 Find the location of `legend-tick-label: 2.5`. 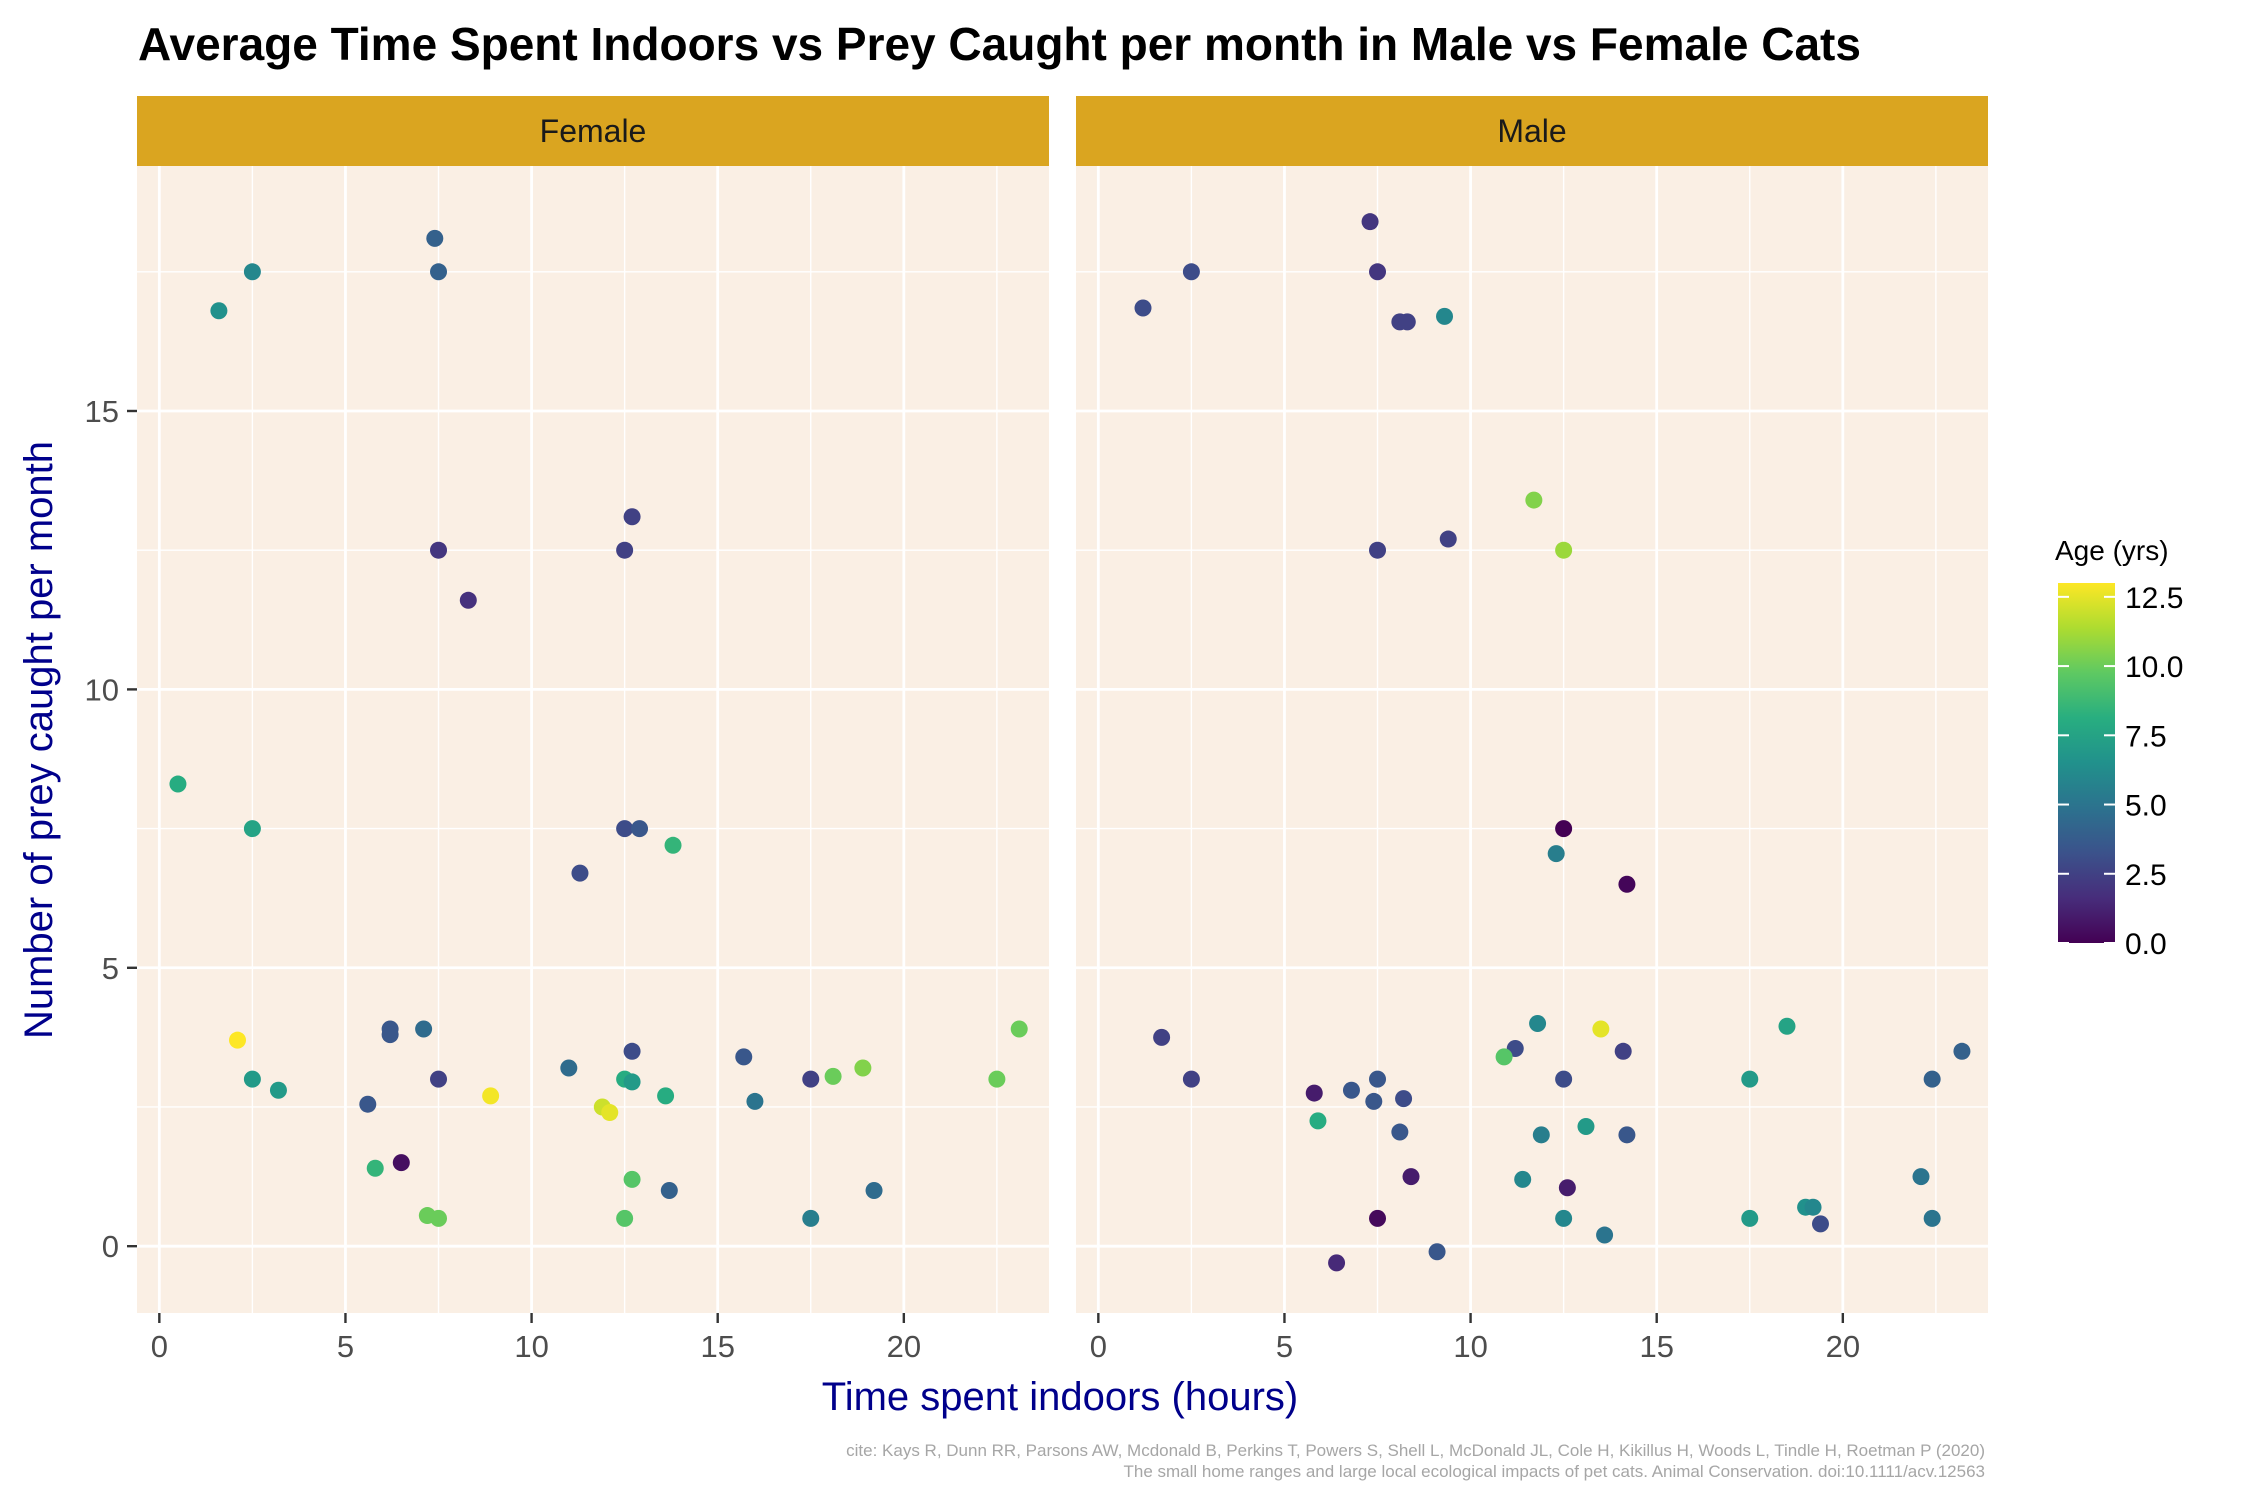

legend-tick-label: 2.5 is located at coordinates (2146, 875).